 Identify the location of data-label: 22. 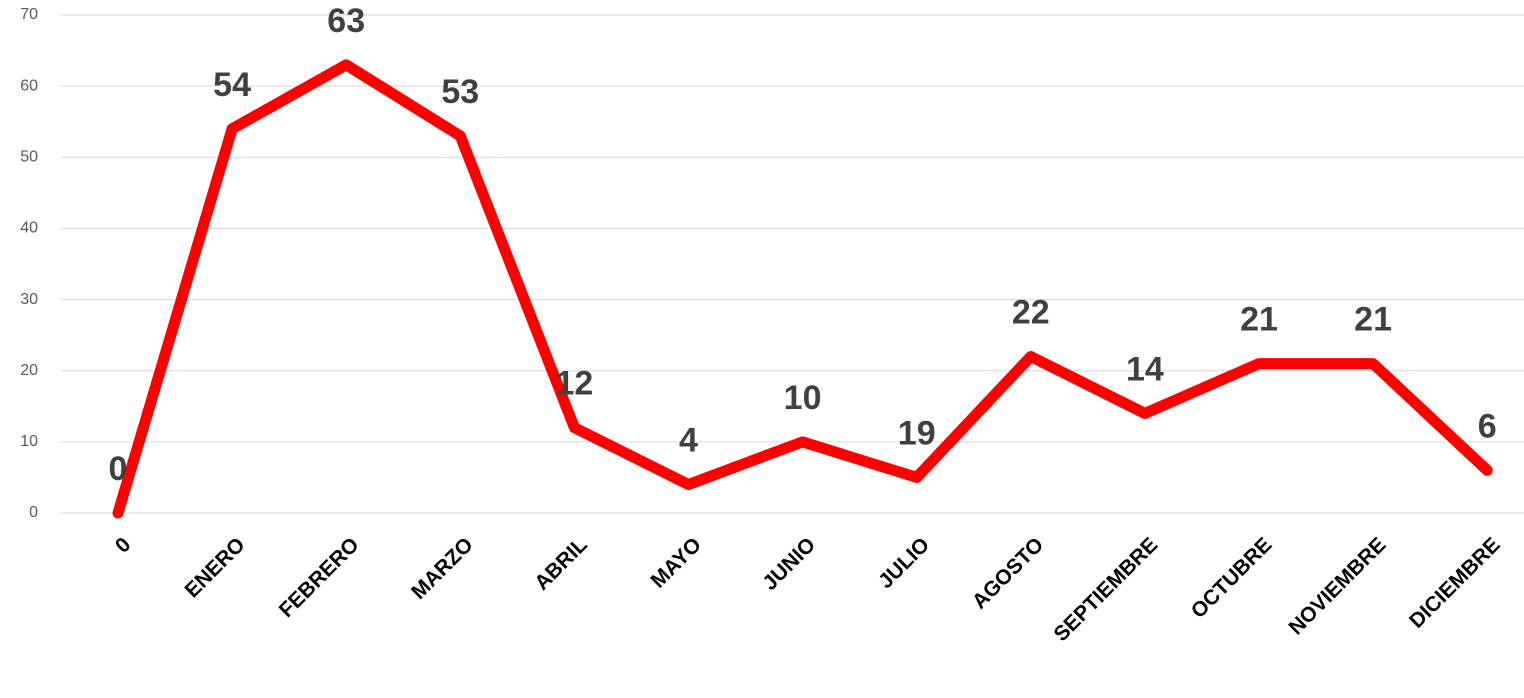
(1031, 312).